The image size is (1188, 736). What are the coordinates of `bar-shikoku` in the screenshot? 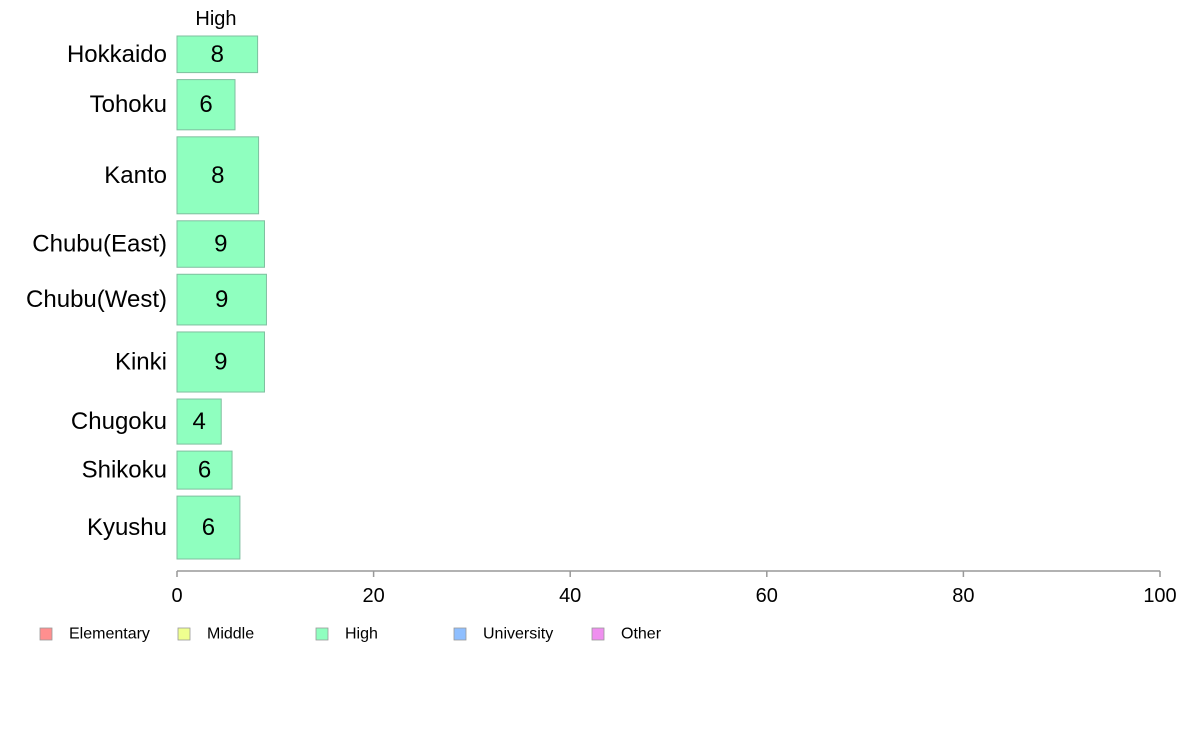 It's located at (204, 470).